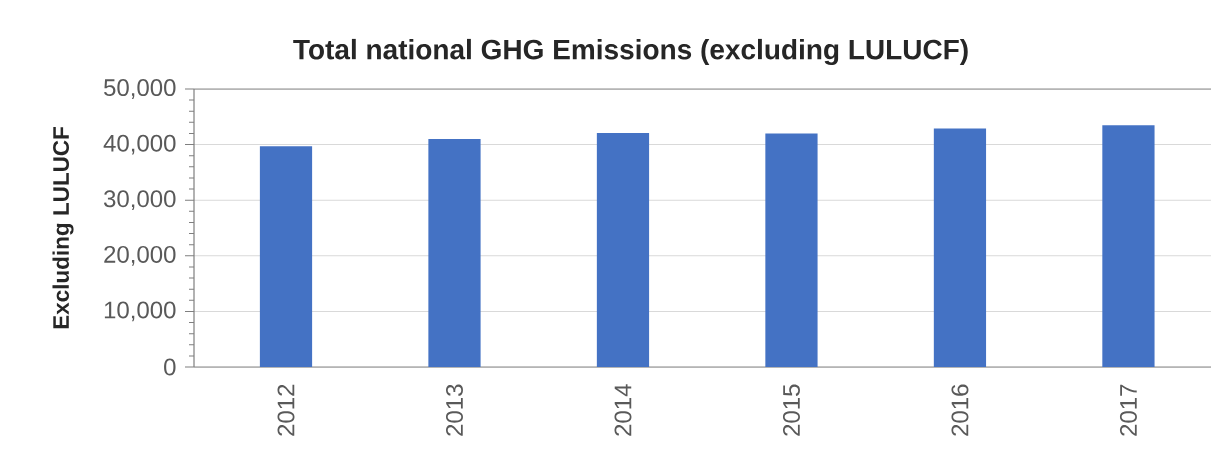  I want to click on x-tick-label: 2015, so click(791, 410).